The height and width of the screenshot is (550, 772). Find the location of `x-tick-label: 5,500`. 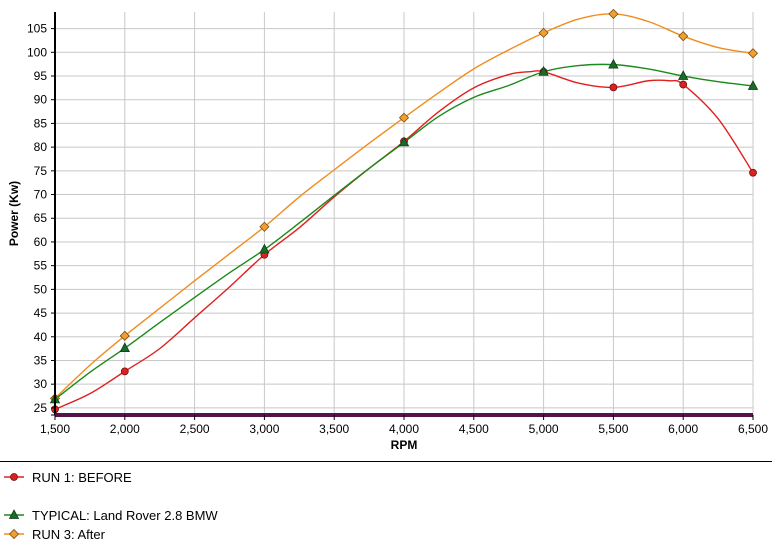

x-tick-label: 5,500 is located at coordinates (613, 429).